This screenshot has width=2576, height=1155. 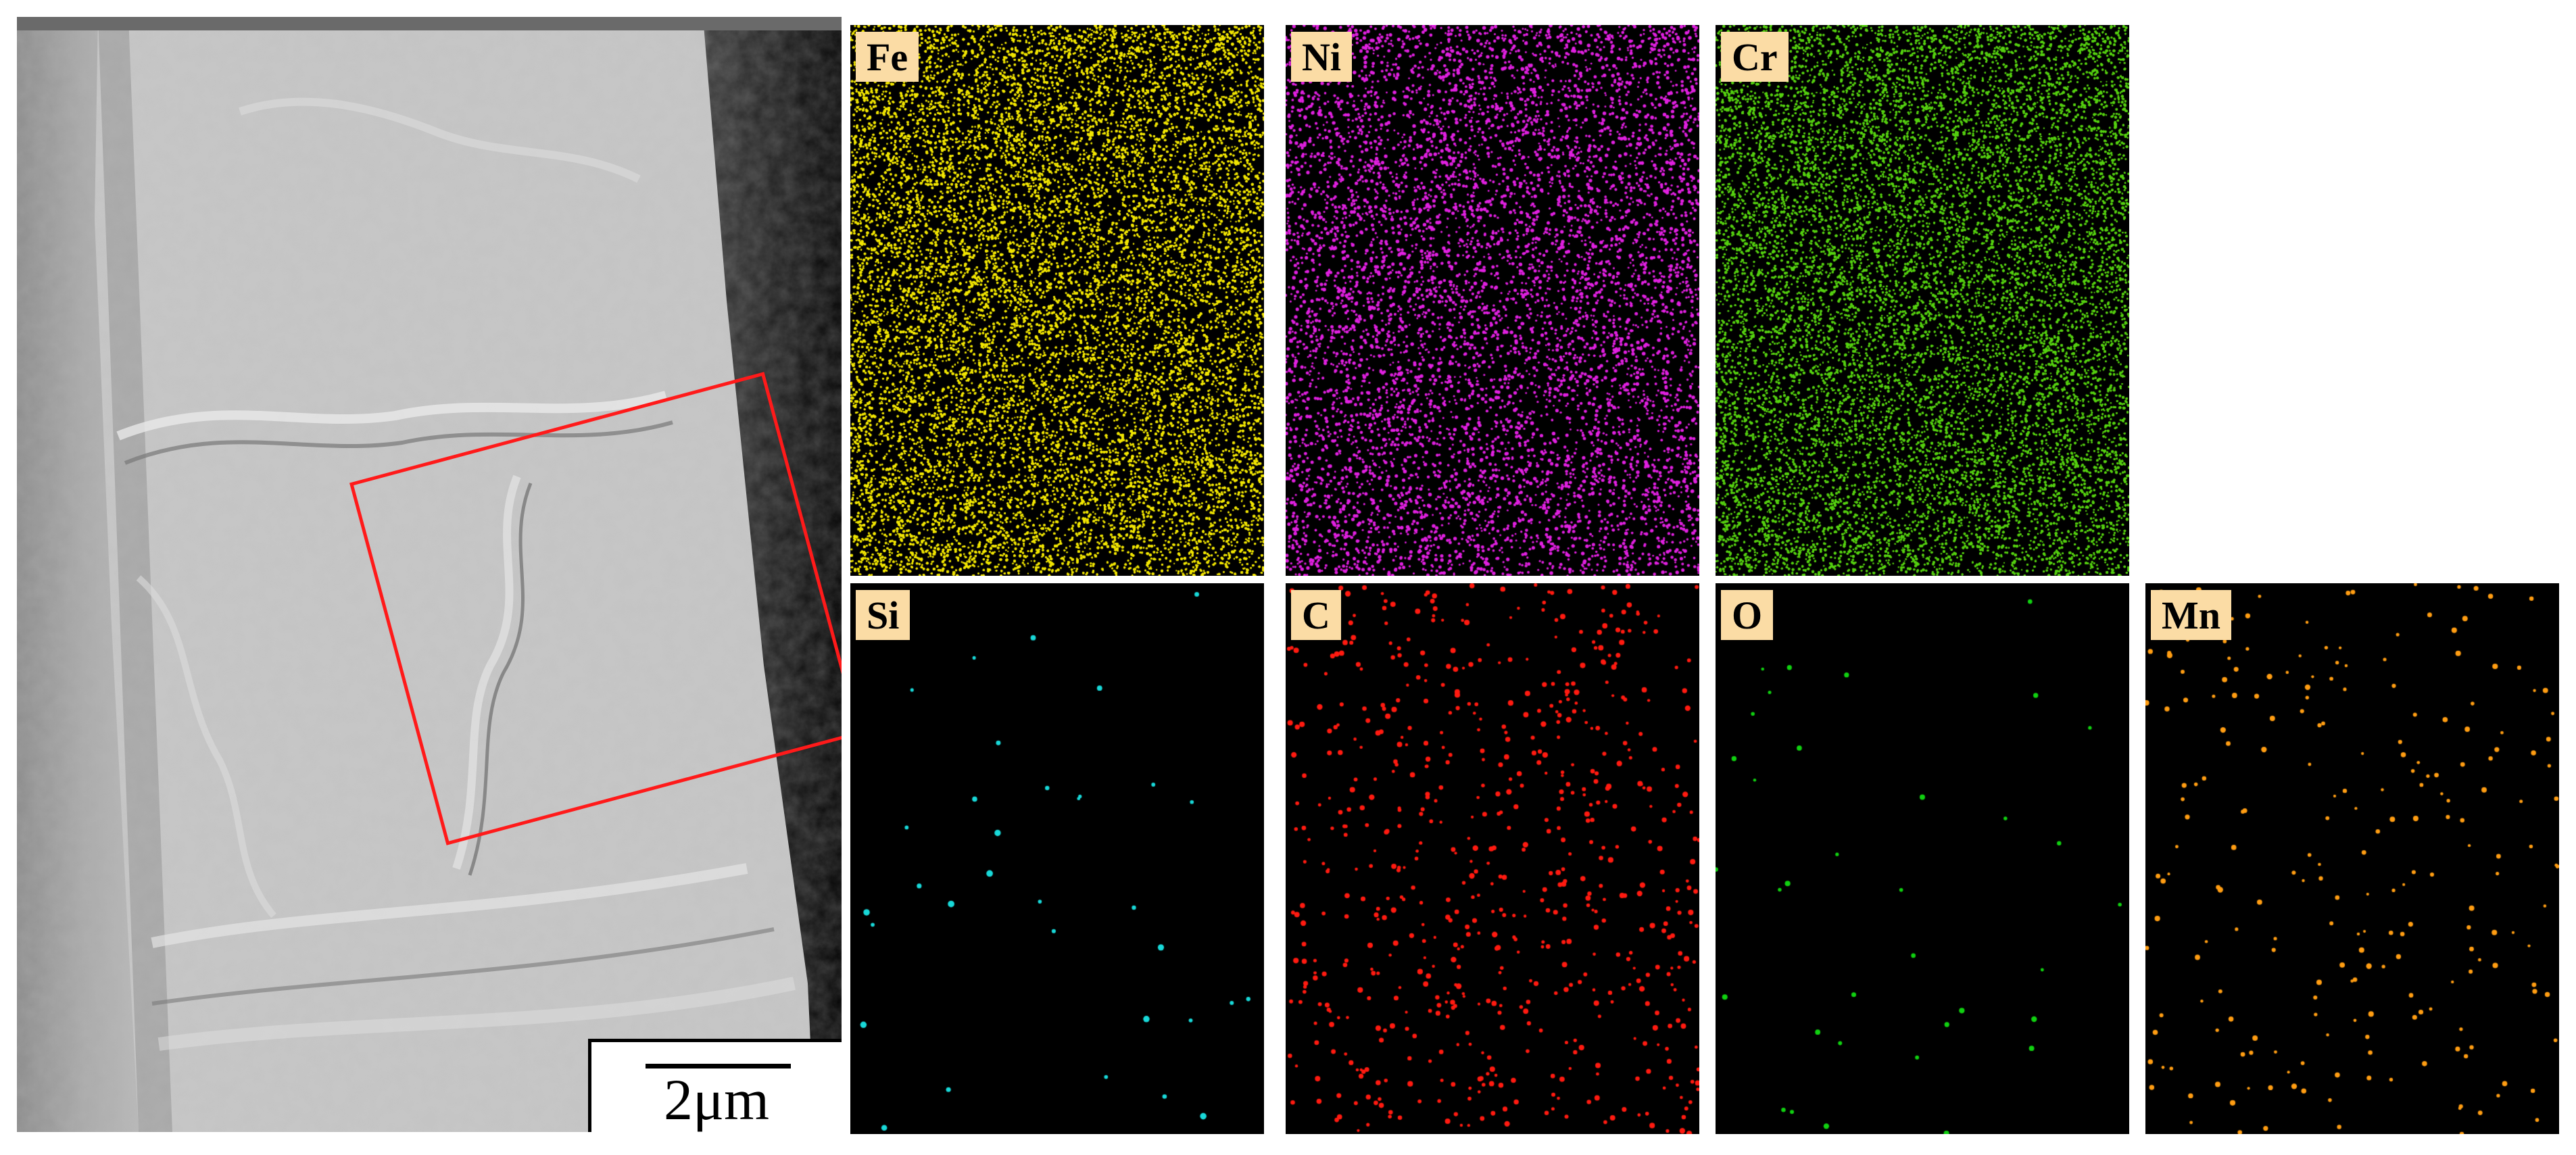 I want to click on eds-map-mn: Mn, so click(x=2352, y=858).